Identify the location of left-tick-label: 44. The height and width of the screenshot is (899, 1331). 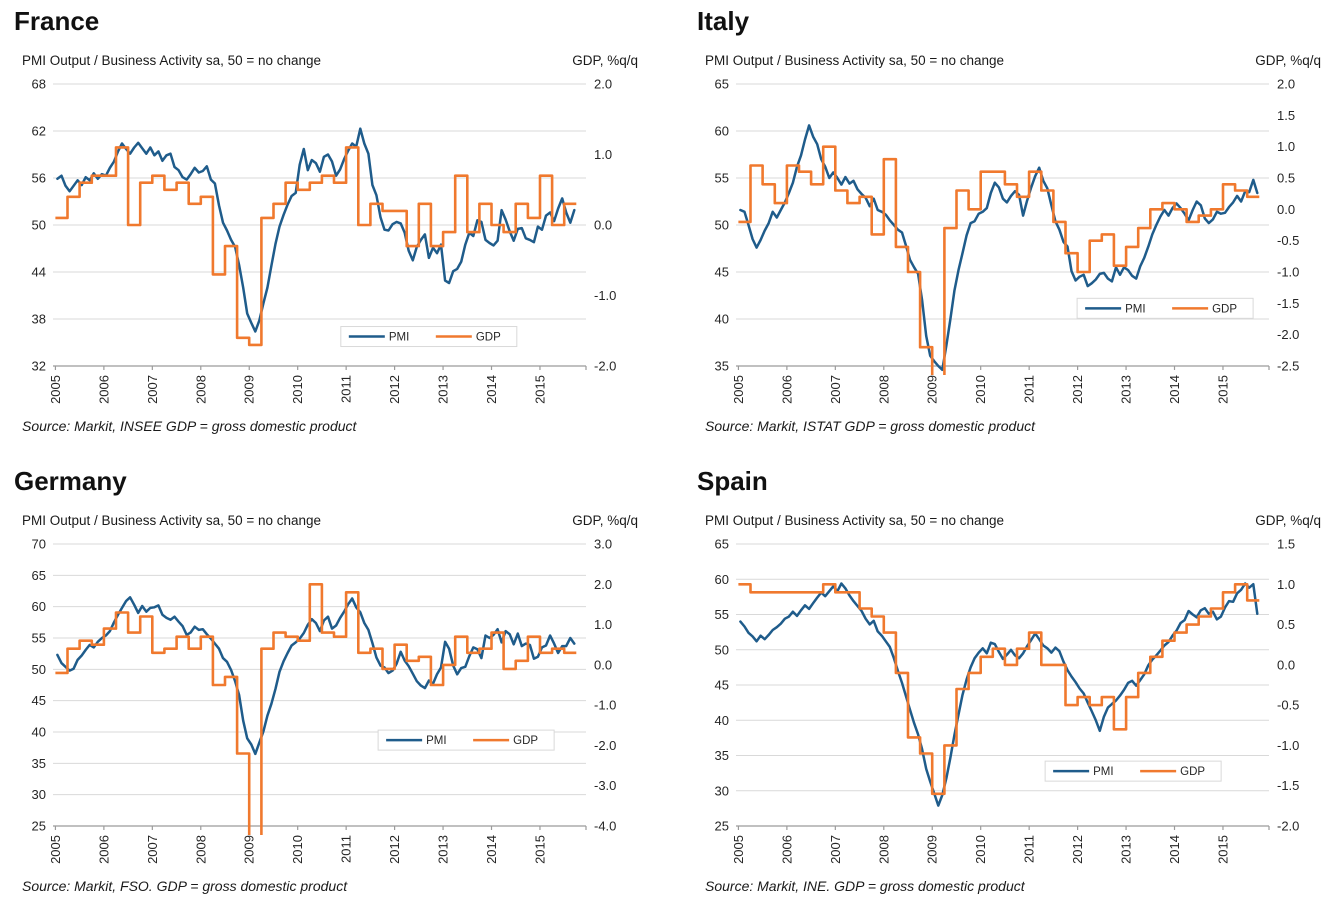
(39, 272).